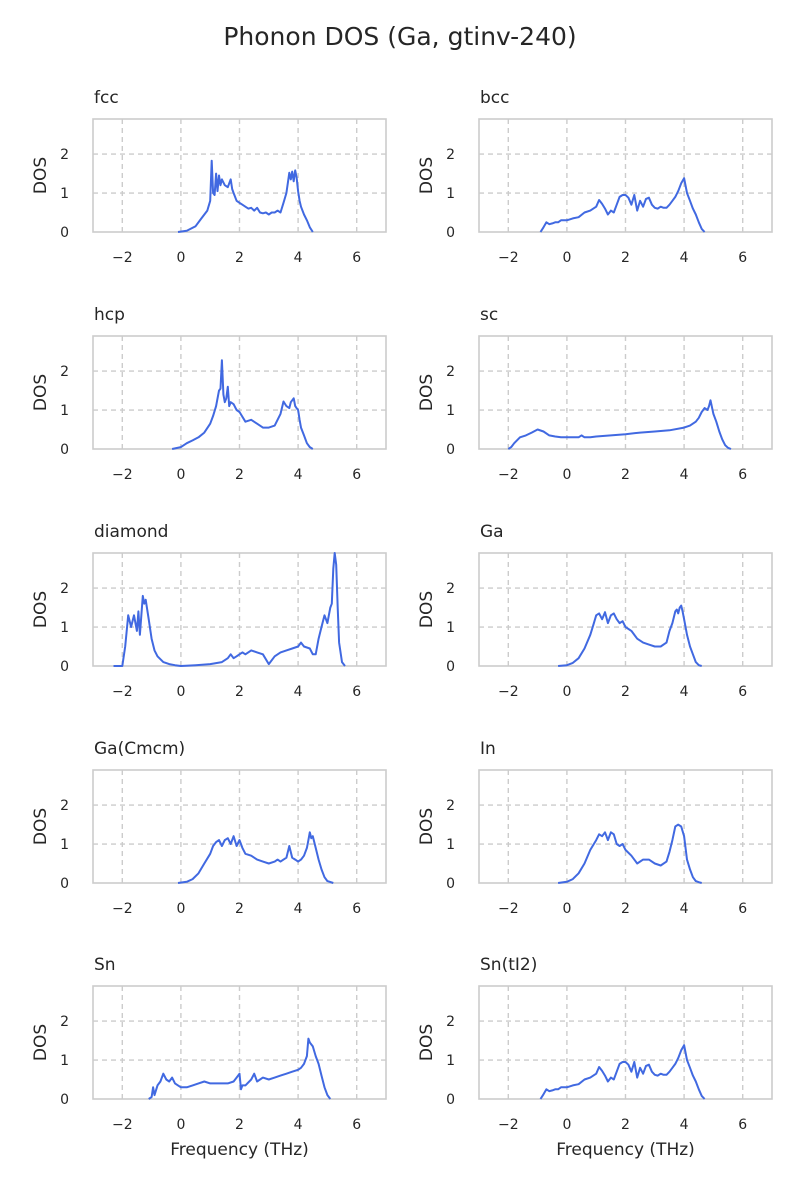 This screenshot has width=800, height=1200. Describe the element at coordinates (489, 315) in the screenshot. I see `panel-title: sc` at that location.